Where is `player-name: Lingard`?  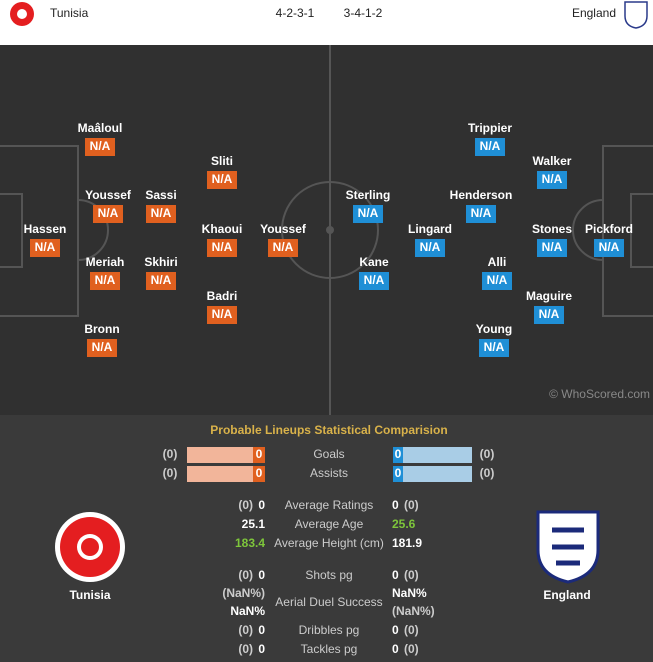
player-name: Lingard is located at coordinates (430, 229).